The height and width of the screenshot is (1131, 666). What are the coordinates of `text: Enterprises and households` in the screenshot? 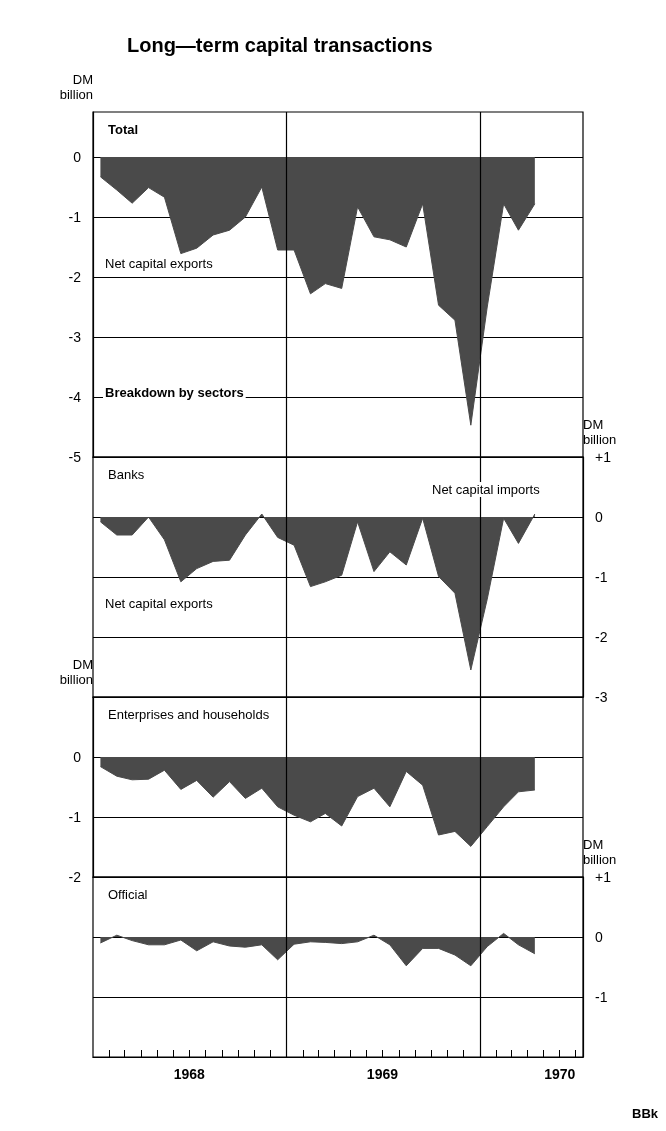 It's located at (189, 714).